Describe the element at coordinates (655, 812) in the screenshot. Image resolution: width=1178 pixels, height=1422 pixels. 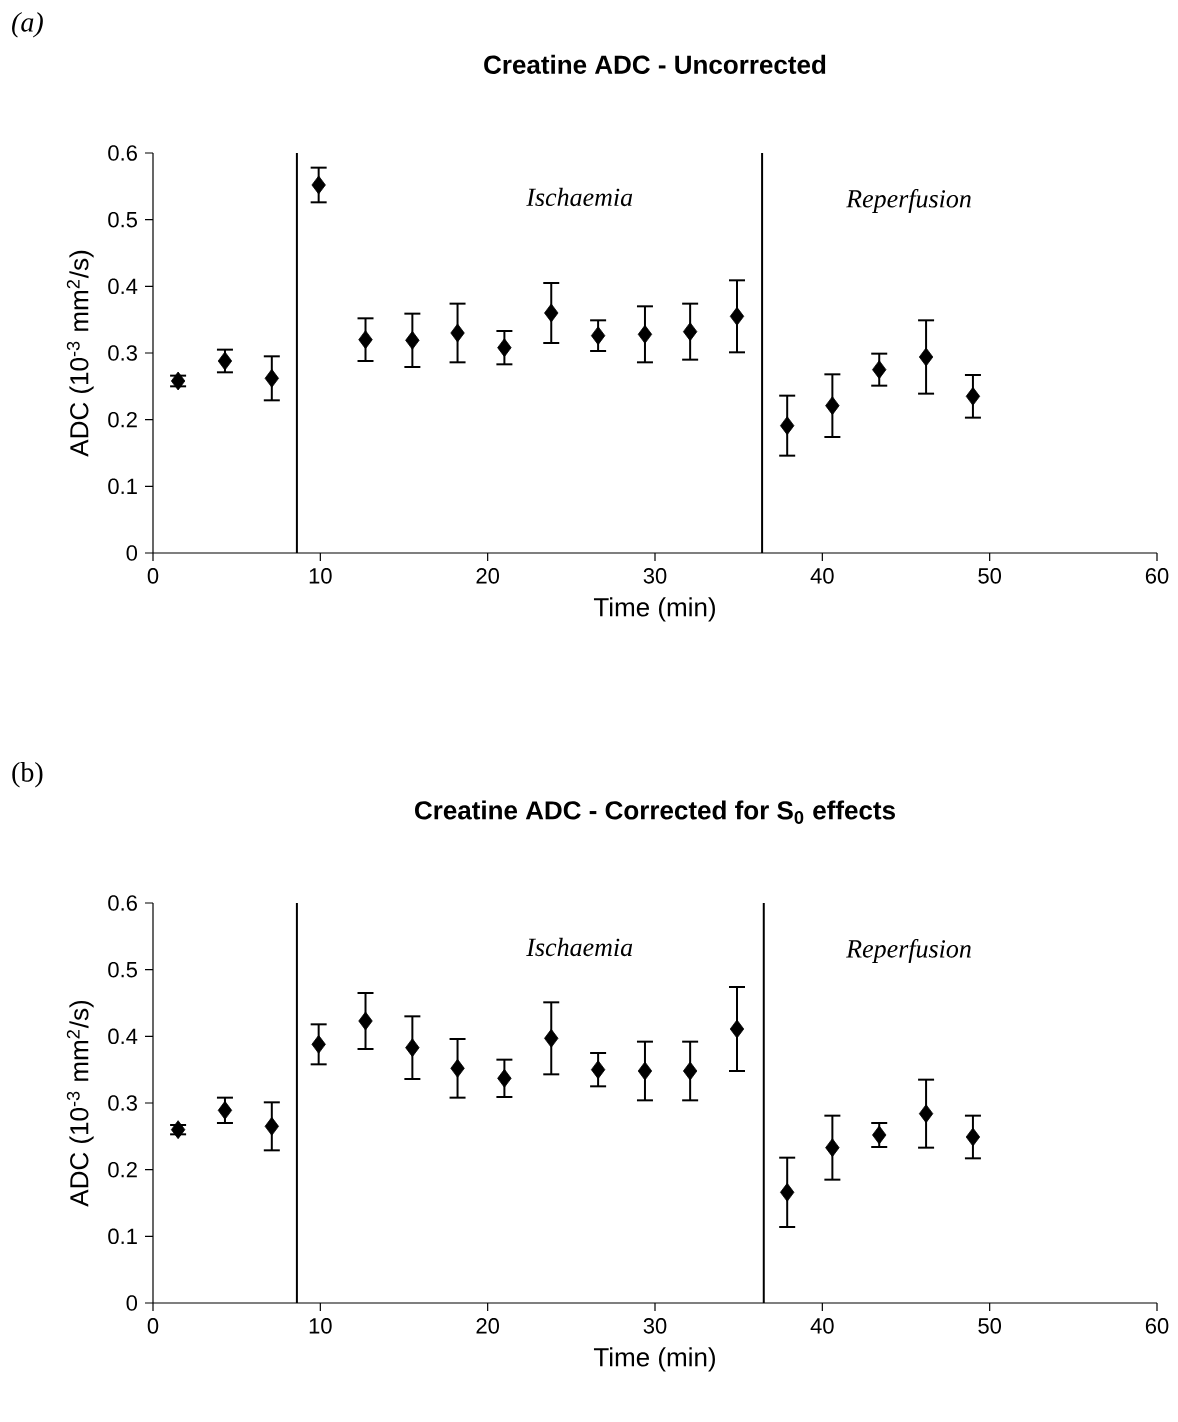
I see `chart-title: Creatine ADC - Corrected for S$_{0}$ effects` at that location.